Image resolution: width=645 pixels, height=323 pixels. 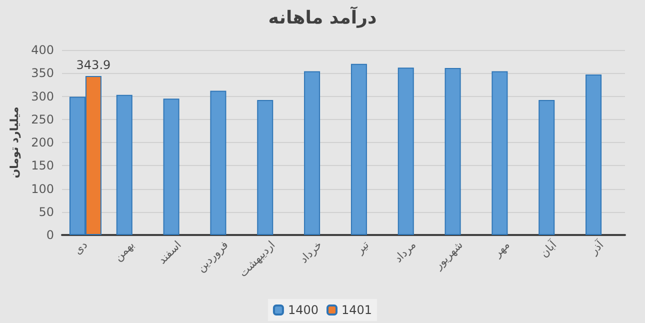 I want to click on y-tick-label: 50, so click(x=46, y=211).